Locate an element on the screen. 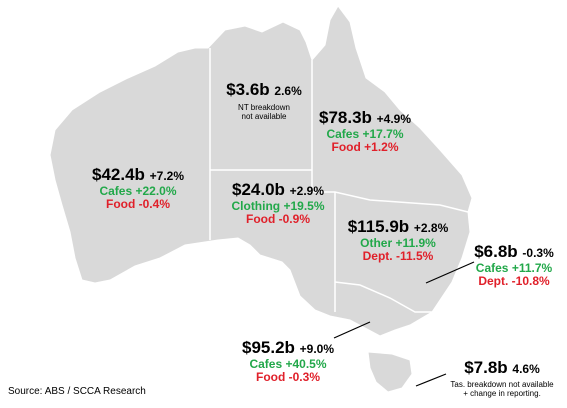  tas-total-row: $7.8b 4.6% is located at coordinates (502, 368).